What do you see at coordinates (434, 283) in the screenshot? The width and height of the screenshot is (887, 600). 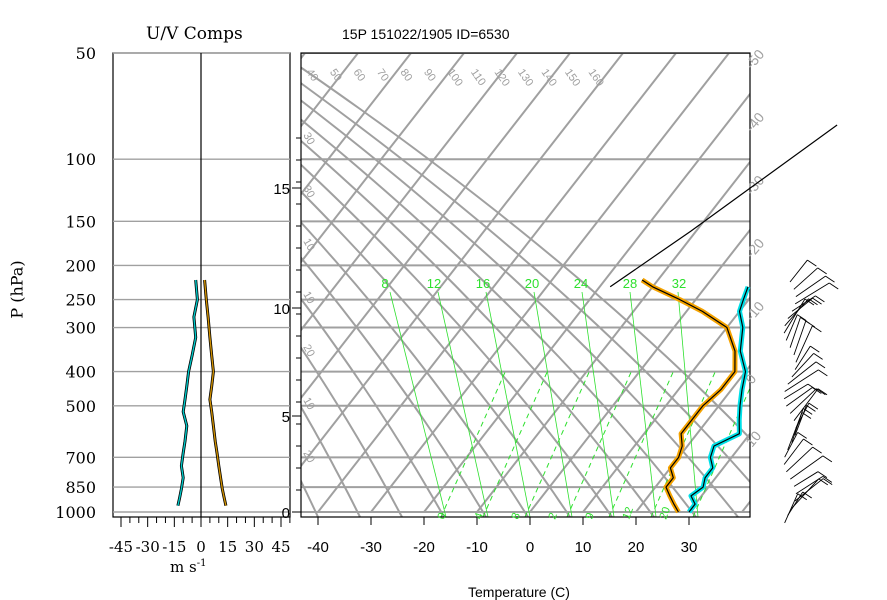 I see `mixing-ratio-label: 12` at bounding box center [434, 283].